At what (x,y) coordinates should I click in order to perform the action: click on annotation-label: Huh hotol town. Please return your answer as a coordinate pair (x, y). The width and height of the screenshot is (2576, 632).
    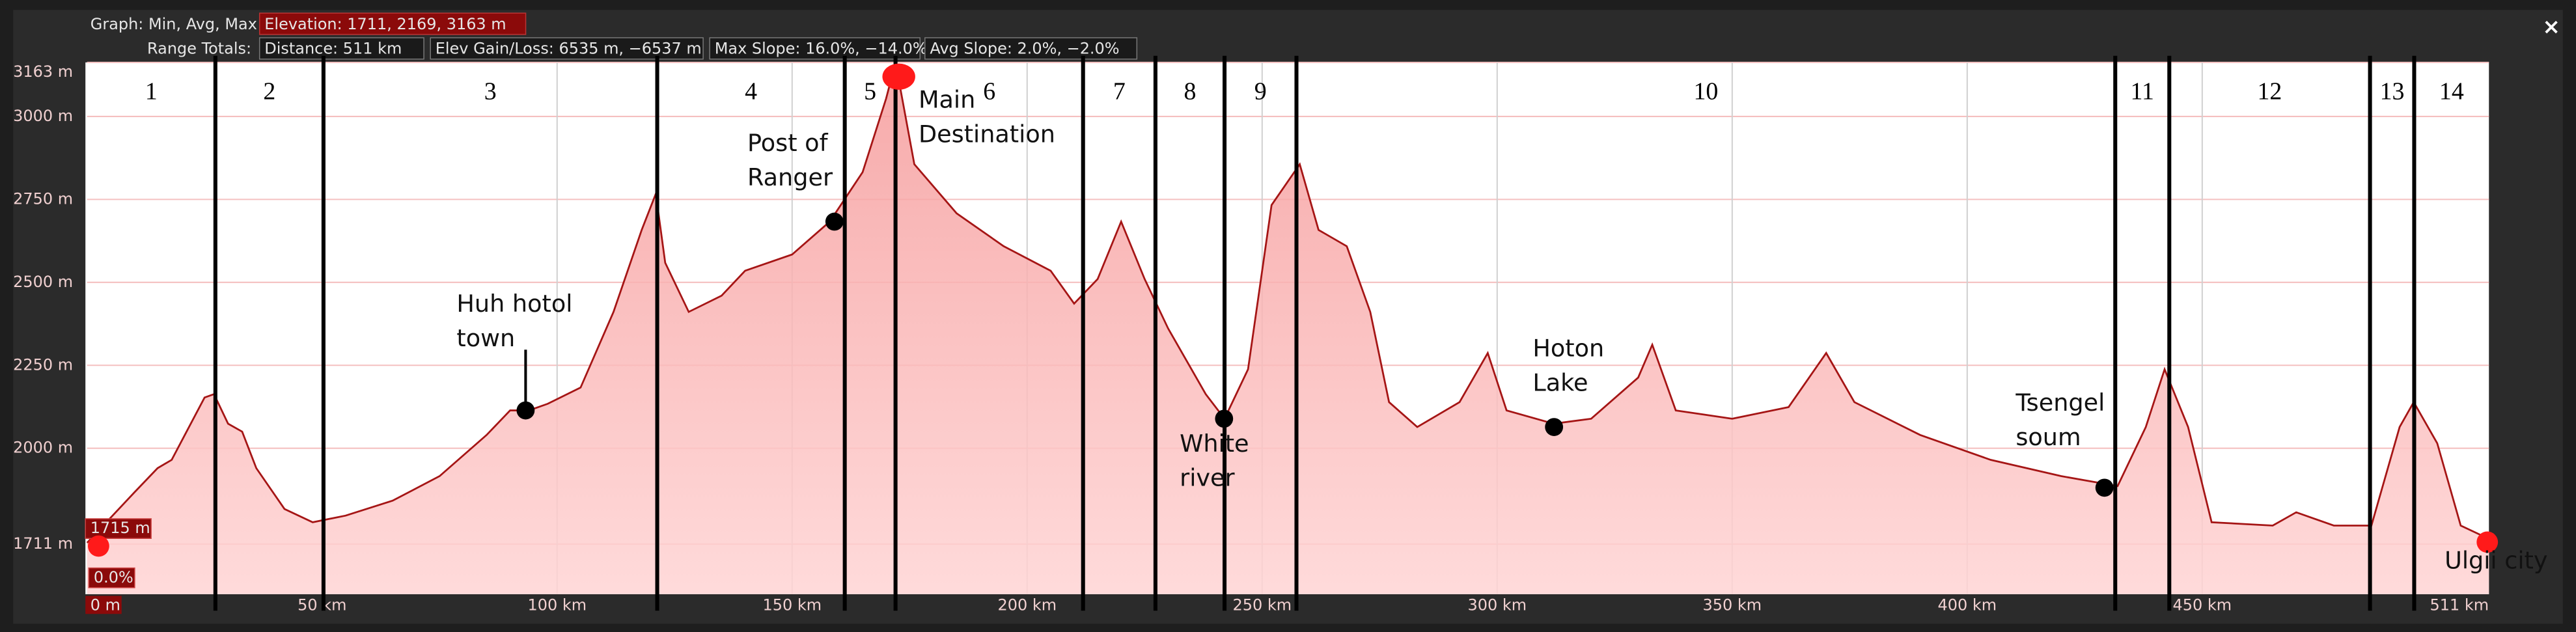
    Looking at the image, I should click on (514, 321).